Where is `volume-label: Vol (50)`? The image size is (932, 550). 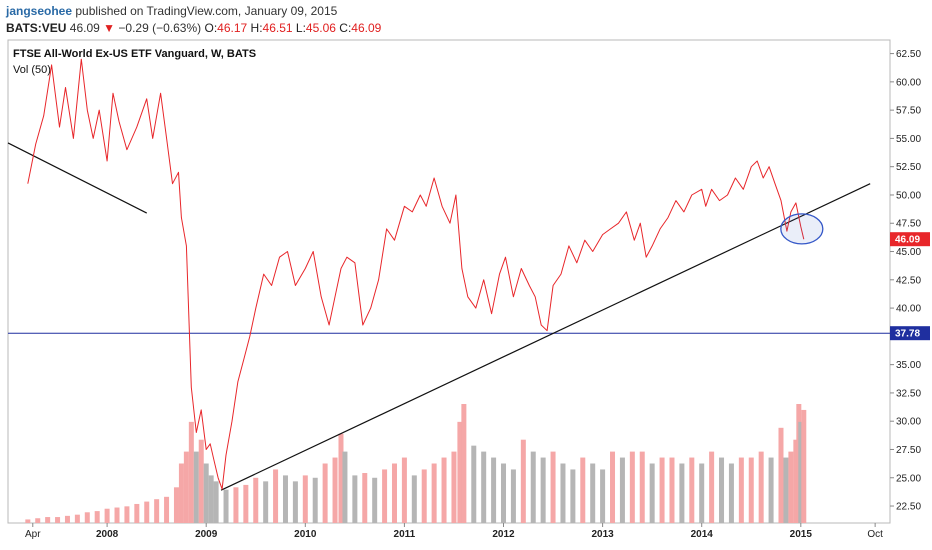 volume-label: Vol (50) is located at coordinates (32, 70).